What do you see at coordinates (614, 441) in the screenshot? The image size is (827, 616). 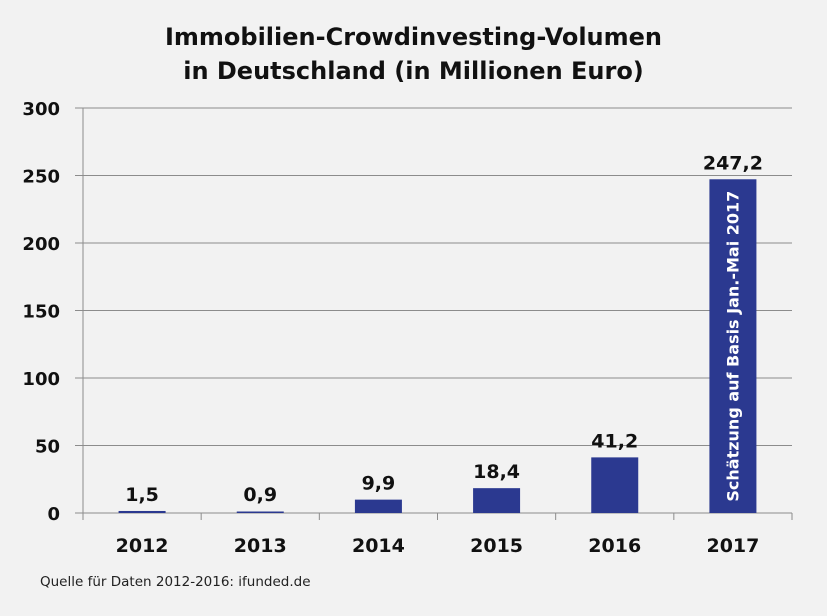 I see `data-label: 41,2` at bounding box center [614, 441].